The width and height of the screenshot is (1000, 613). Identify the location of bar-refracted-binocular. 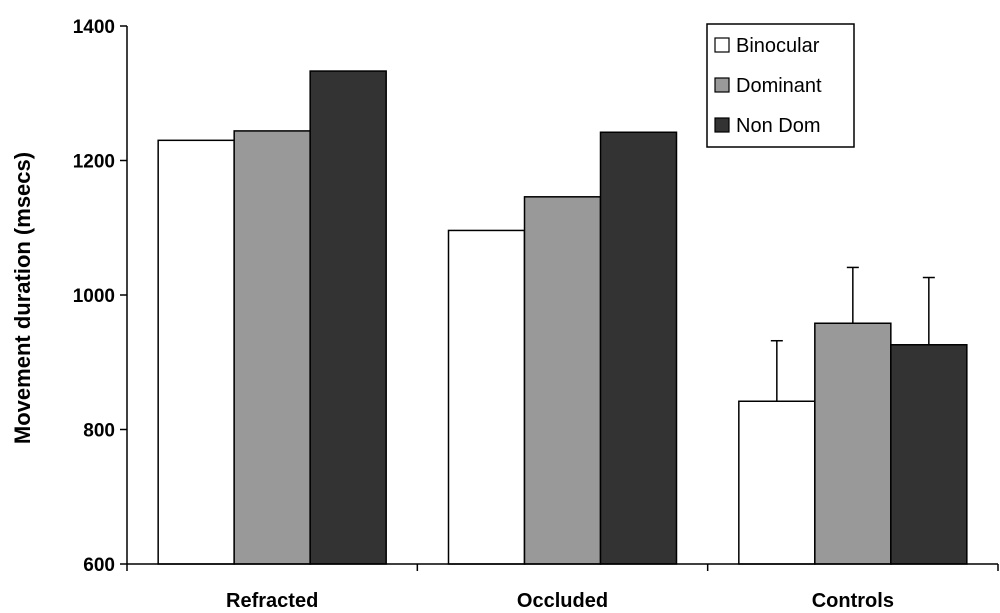
(196, 352).